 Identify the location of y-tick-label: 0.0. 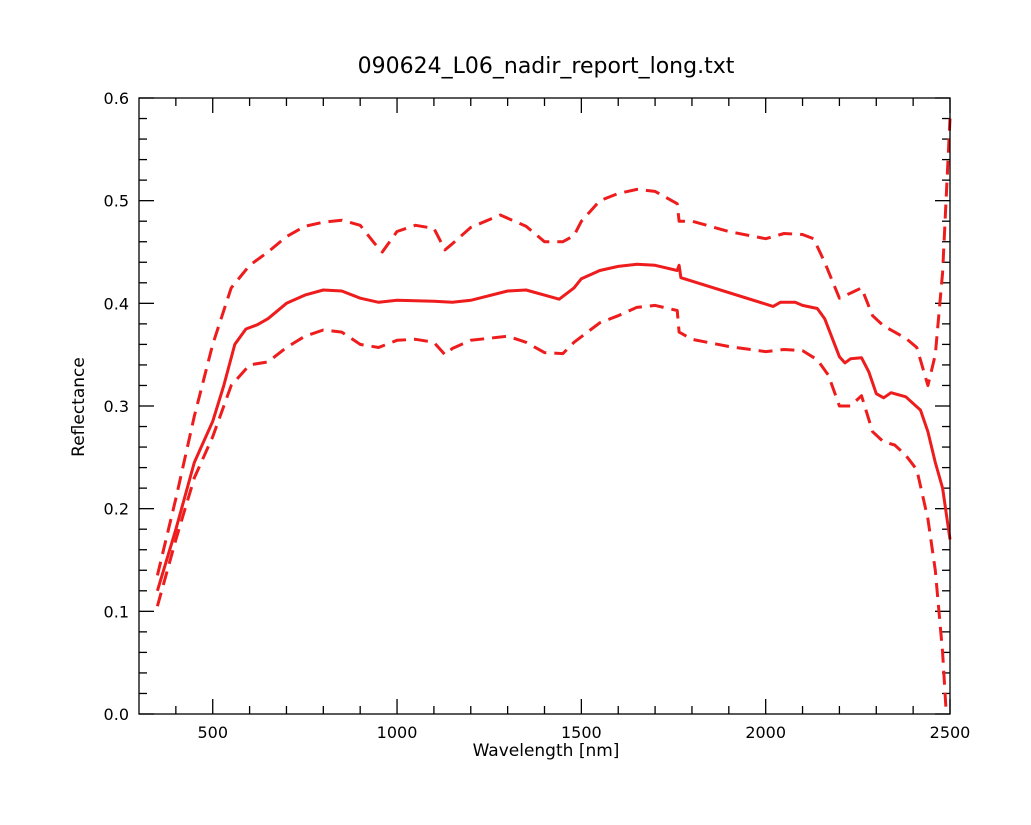
(116, 714).